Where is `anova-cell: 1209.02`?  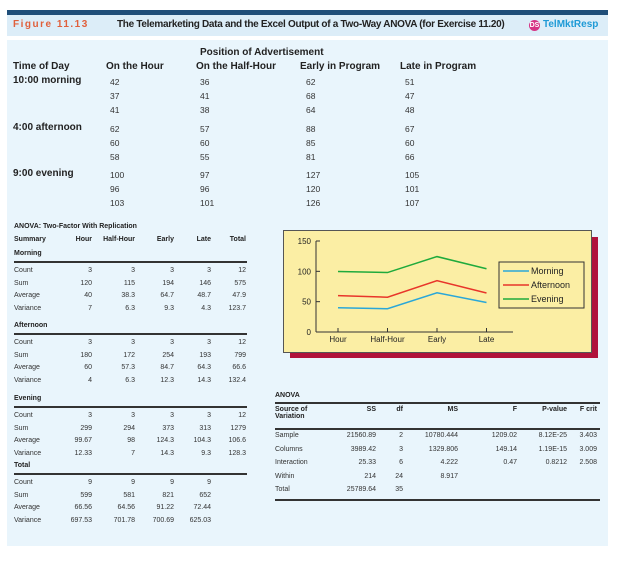 anova-cell: 1209.02 is located at coordinates (504, 435).